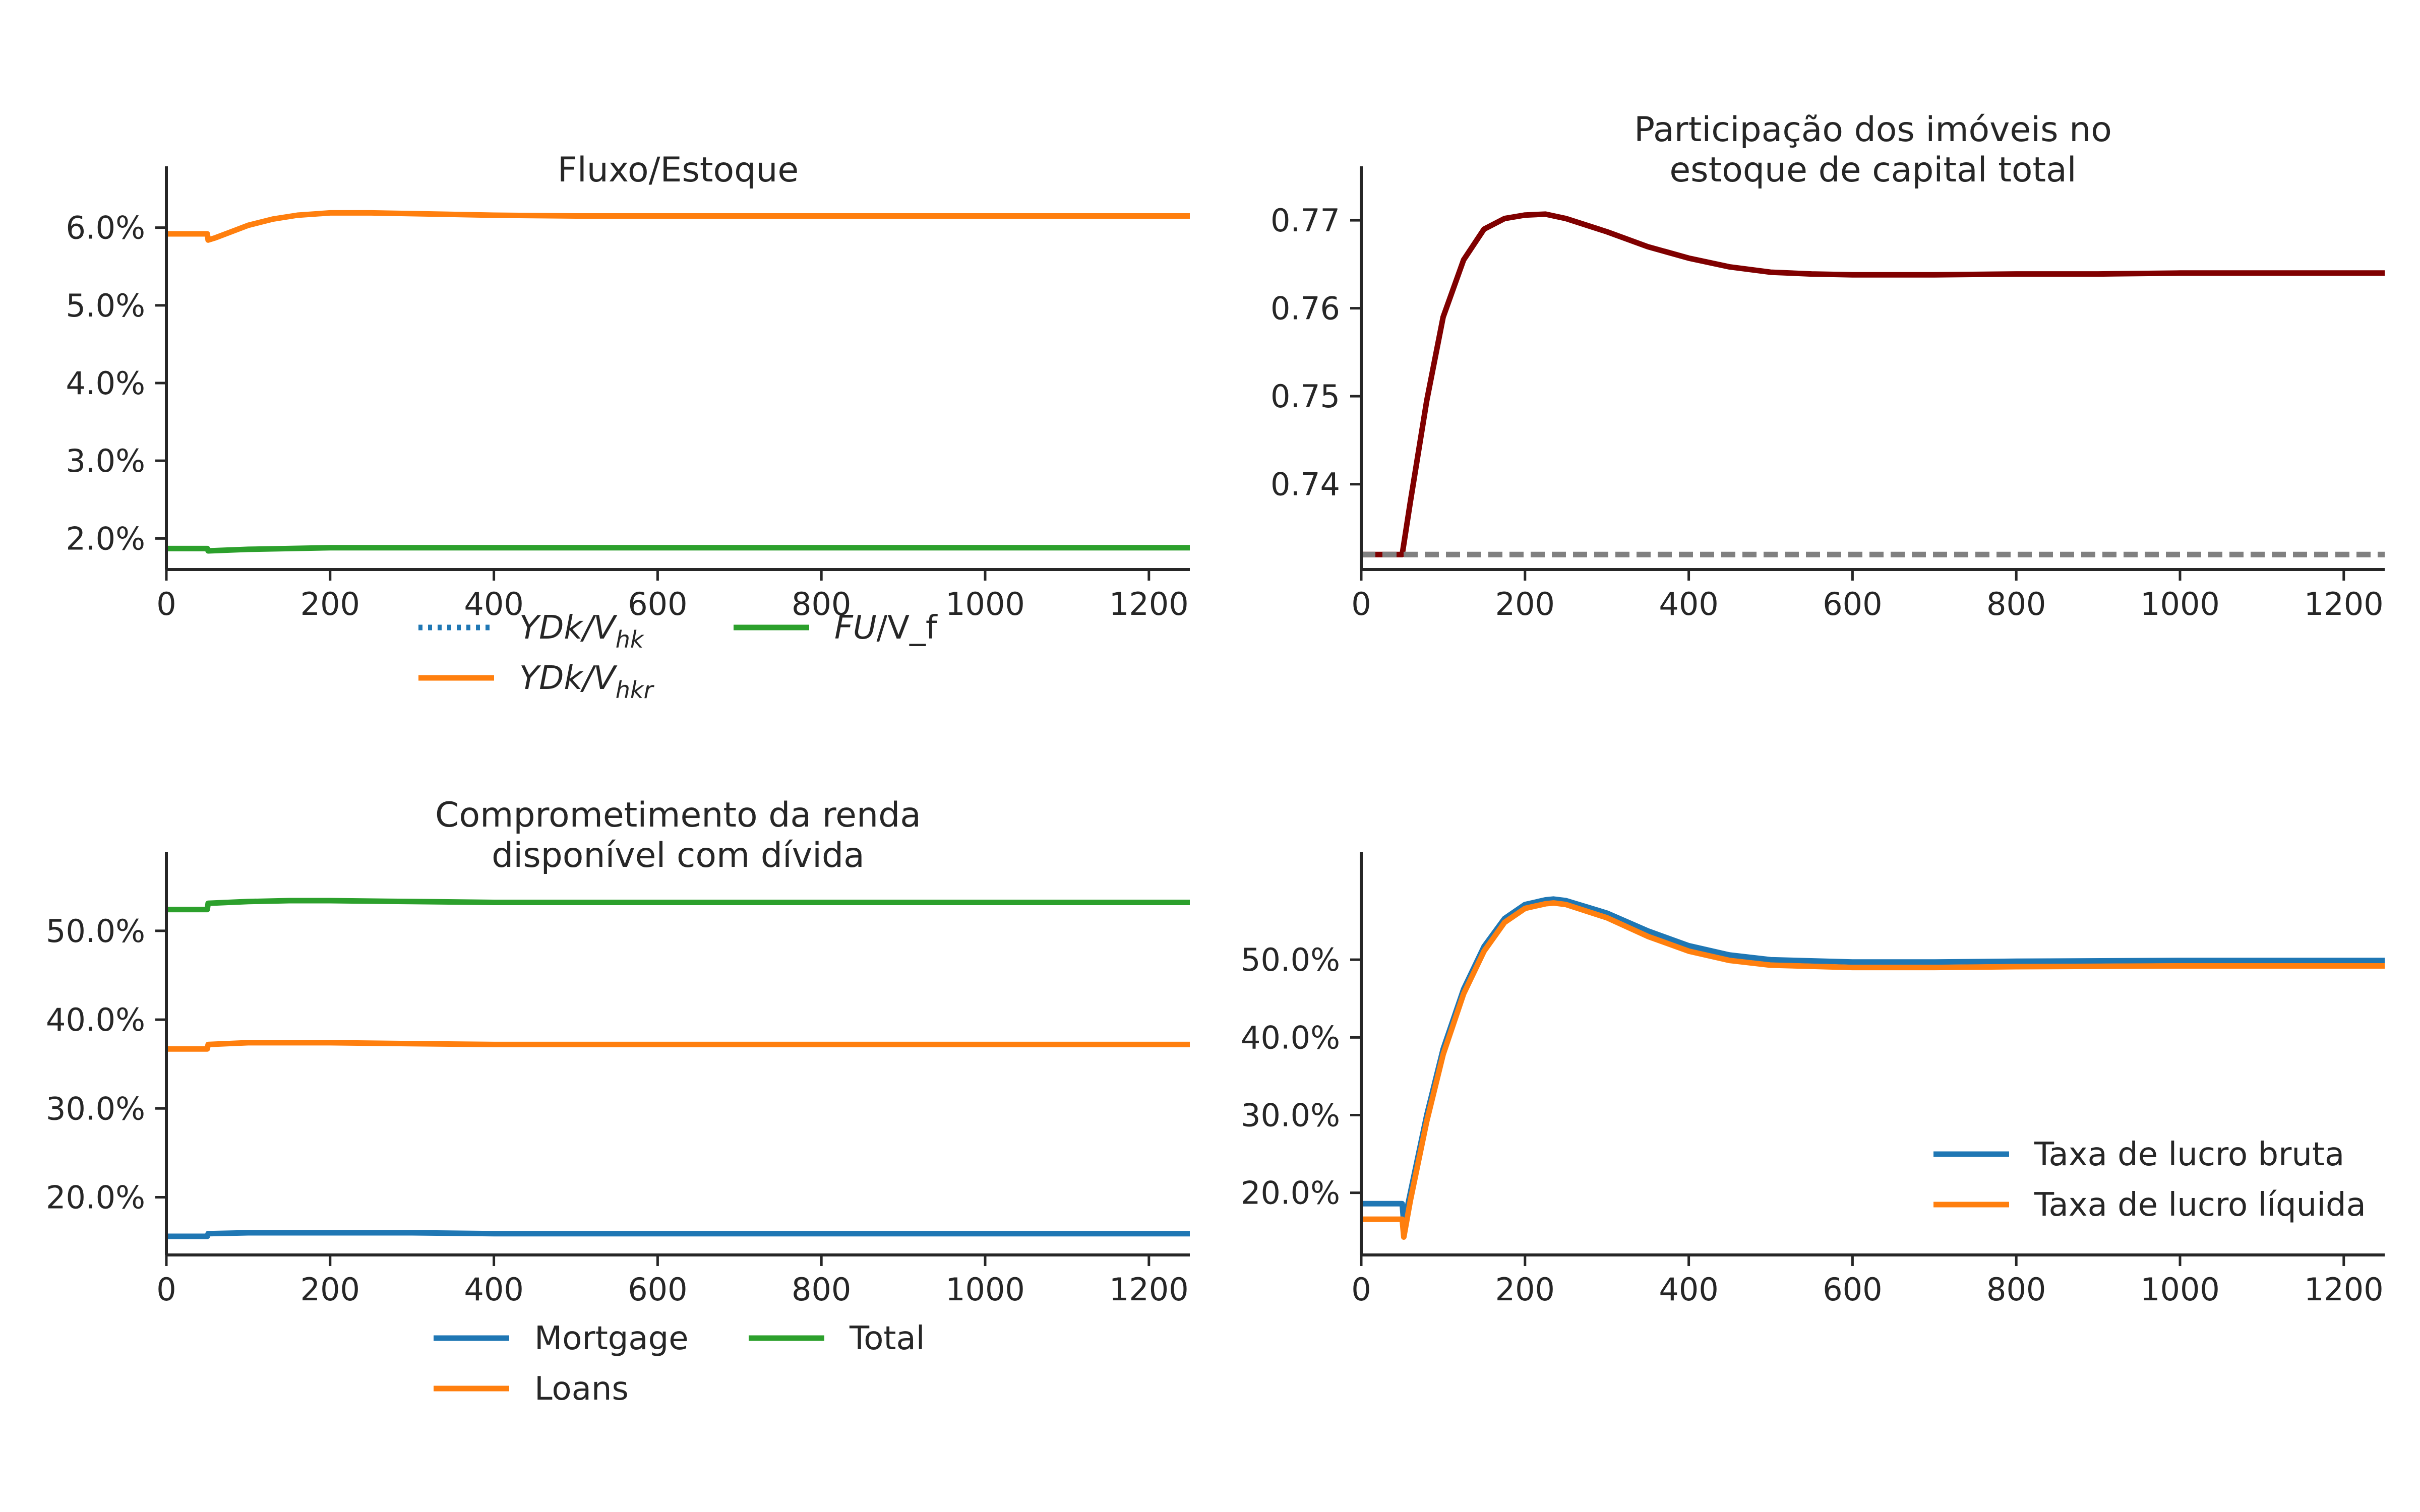 This screenshot has height=1512, width=2420. What do you see at coordinates (1873, 130) in the screenshot?
I see `chart-title-line-0: Participação dos imóveis no` at bounding box center [1873, 130].